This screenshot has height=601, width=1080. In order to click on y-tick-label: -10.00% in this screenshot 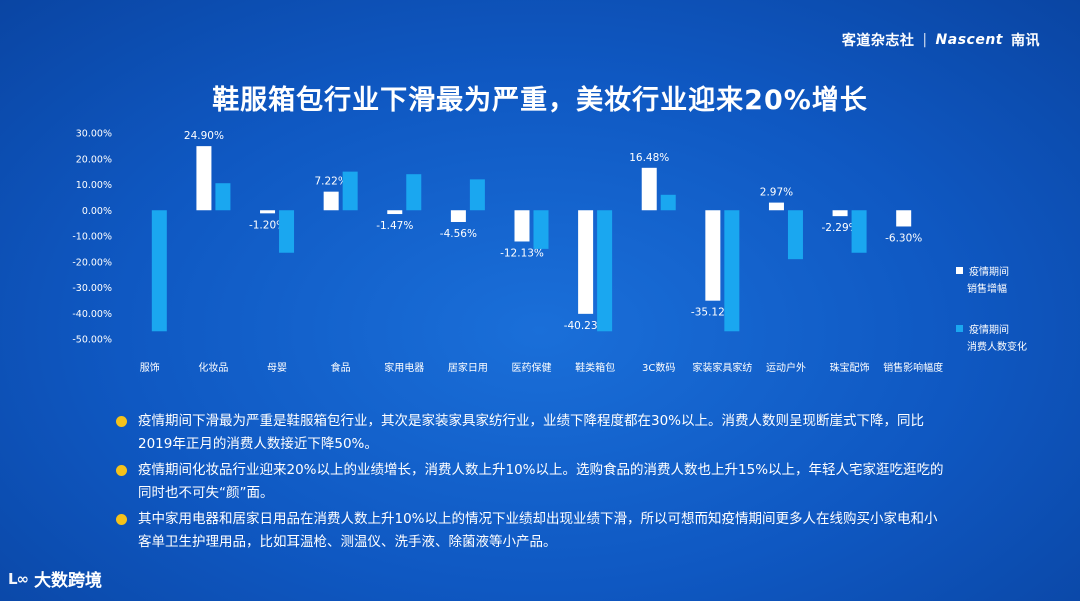, I will do `click(92, 237)`.